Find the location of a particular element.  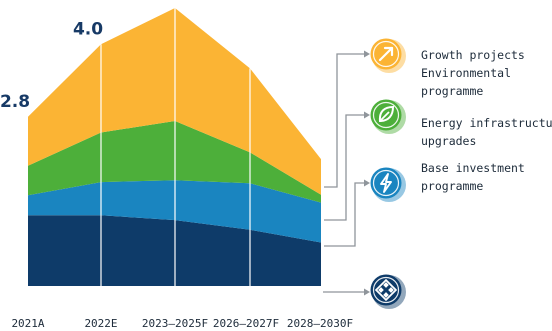

lightning-icon is located at coordinates (388, 184).